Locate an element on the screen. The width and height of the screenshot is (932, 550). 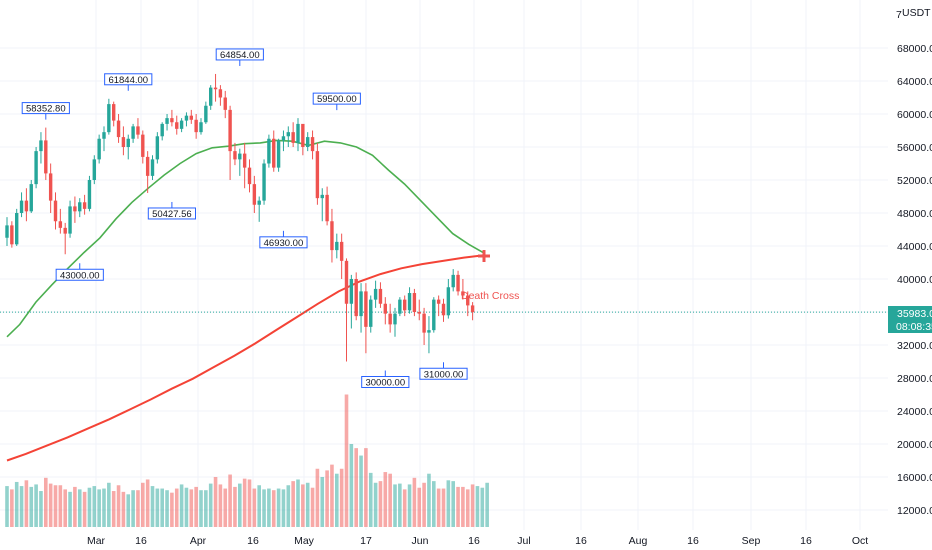
time-tick-label: Apr is located at coordinates (198, 541).